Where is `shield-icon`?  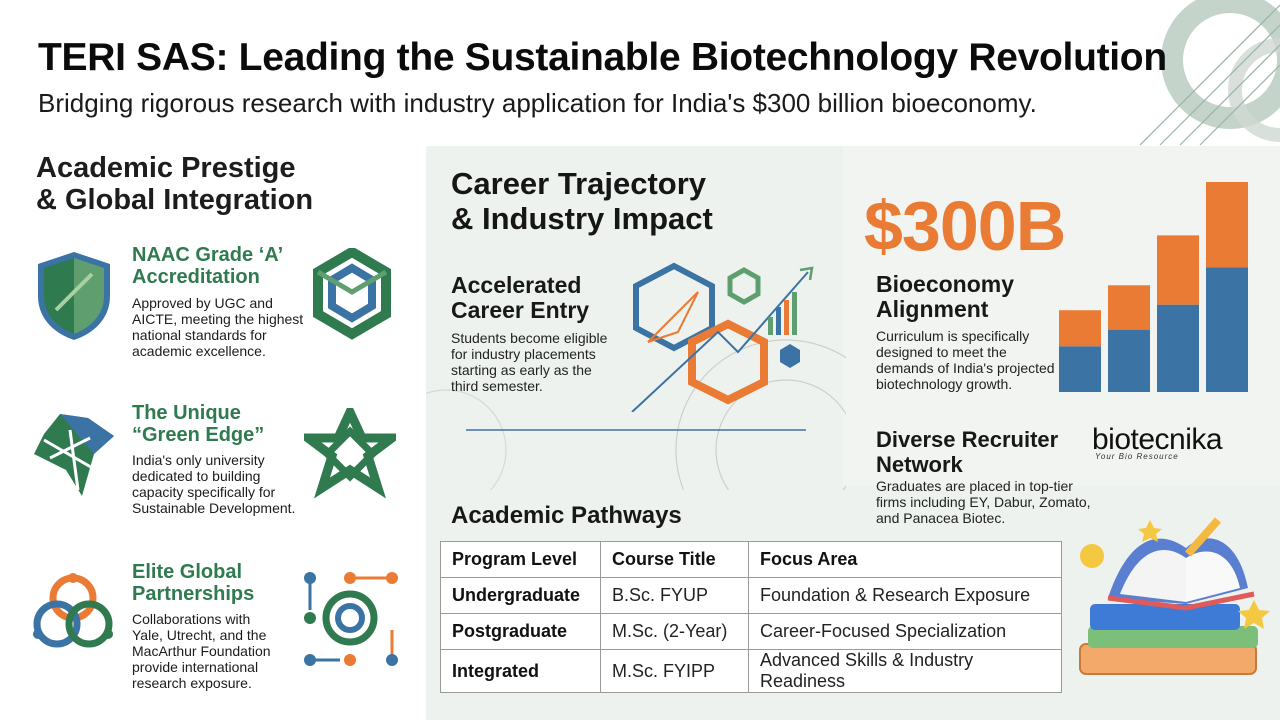
shield-icon is located at coordinates (74, 296).